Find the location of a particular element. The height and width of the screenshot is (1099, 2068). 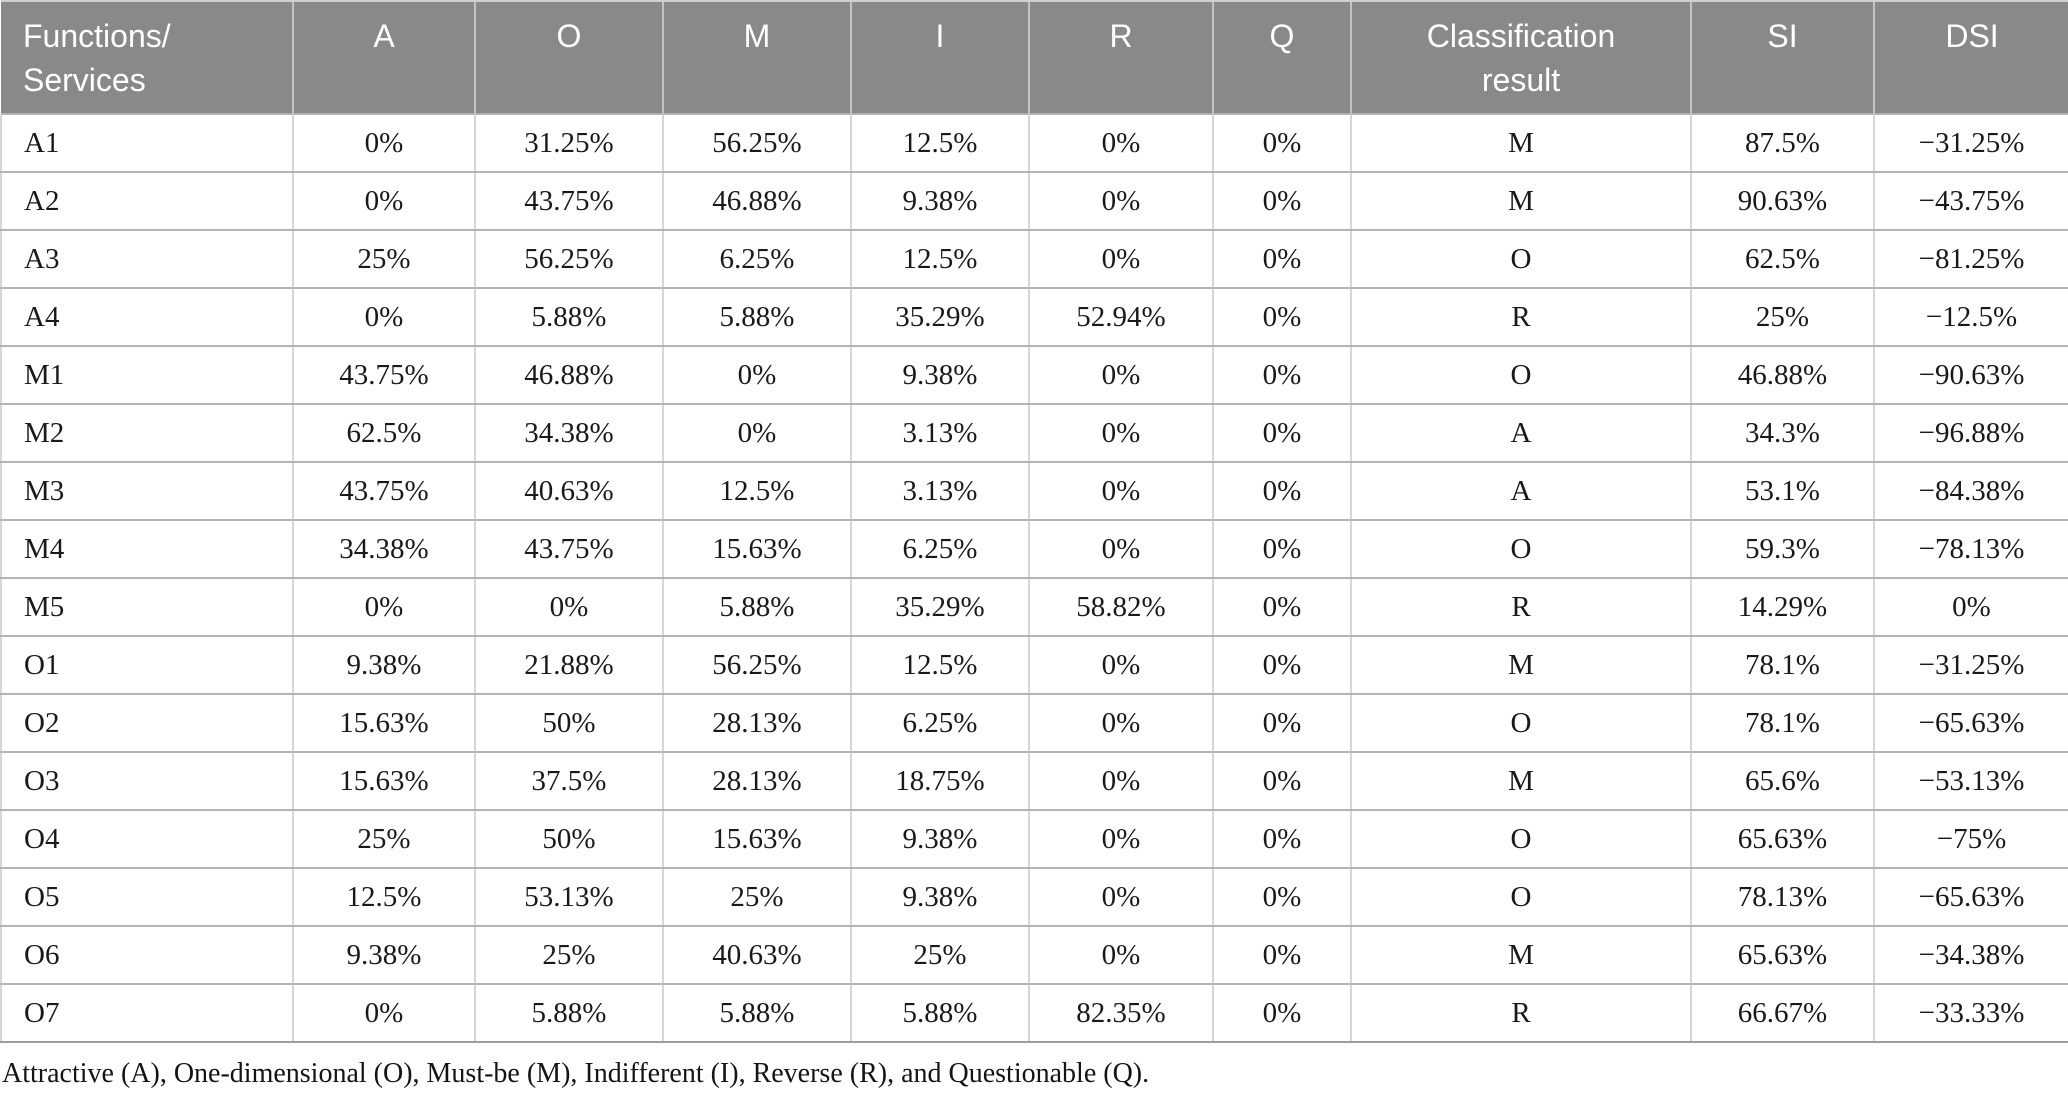

table-cell: 52.94% is located at coordinates (1121, 317).